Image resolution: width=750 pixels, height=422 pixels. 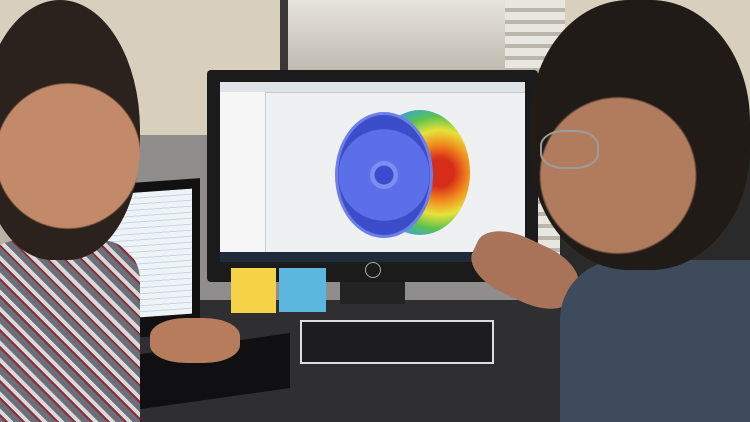 I want to click on sticky-note-blue, so click(x=302, y=290).